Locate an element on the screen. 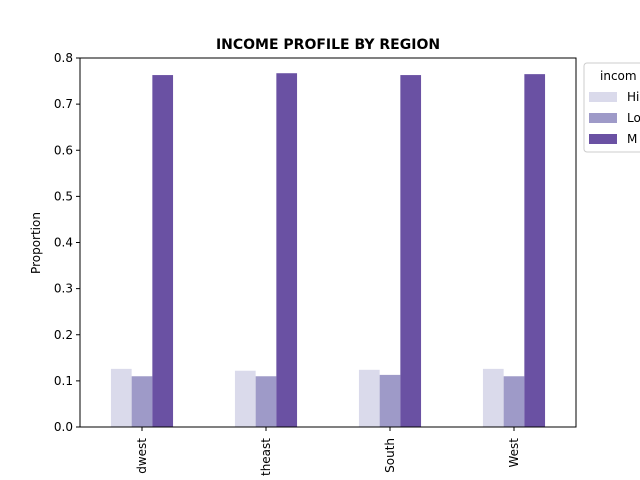 This screenshot has height=480, width=640. y-axis: 0.0 0.1 0.2 0.3 0.4 0.5 0.6 0.7 0.8 is located at coordinates (67, 242).